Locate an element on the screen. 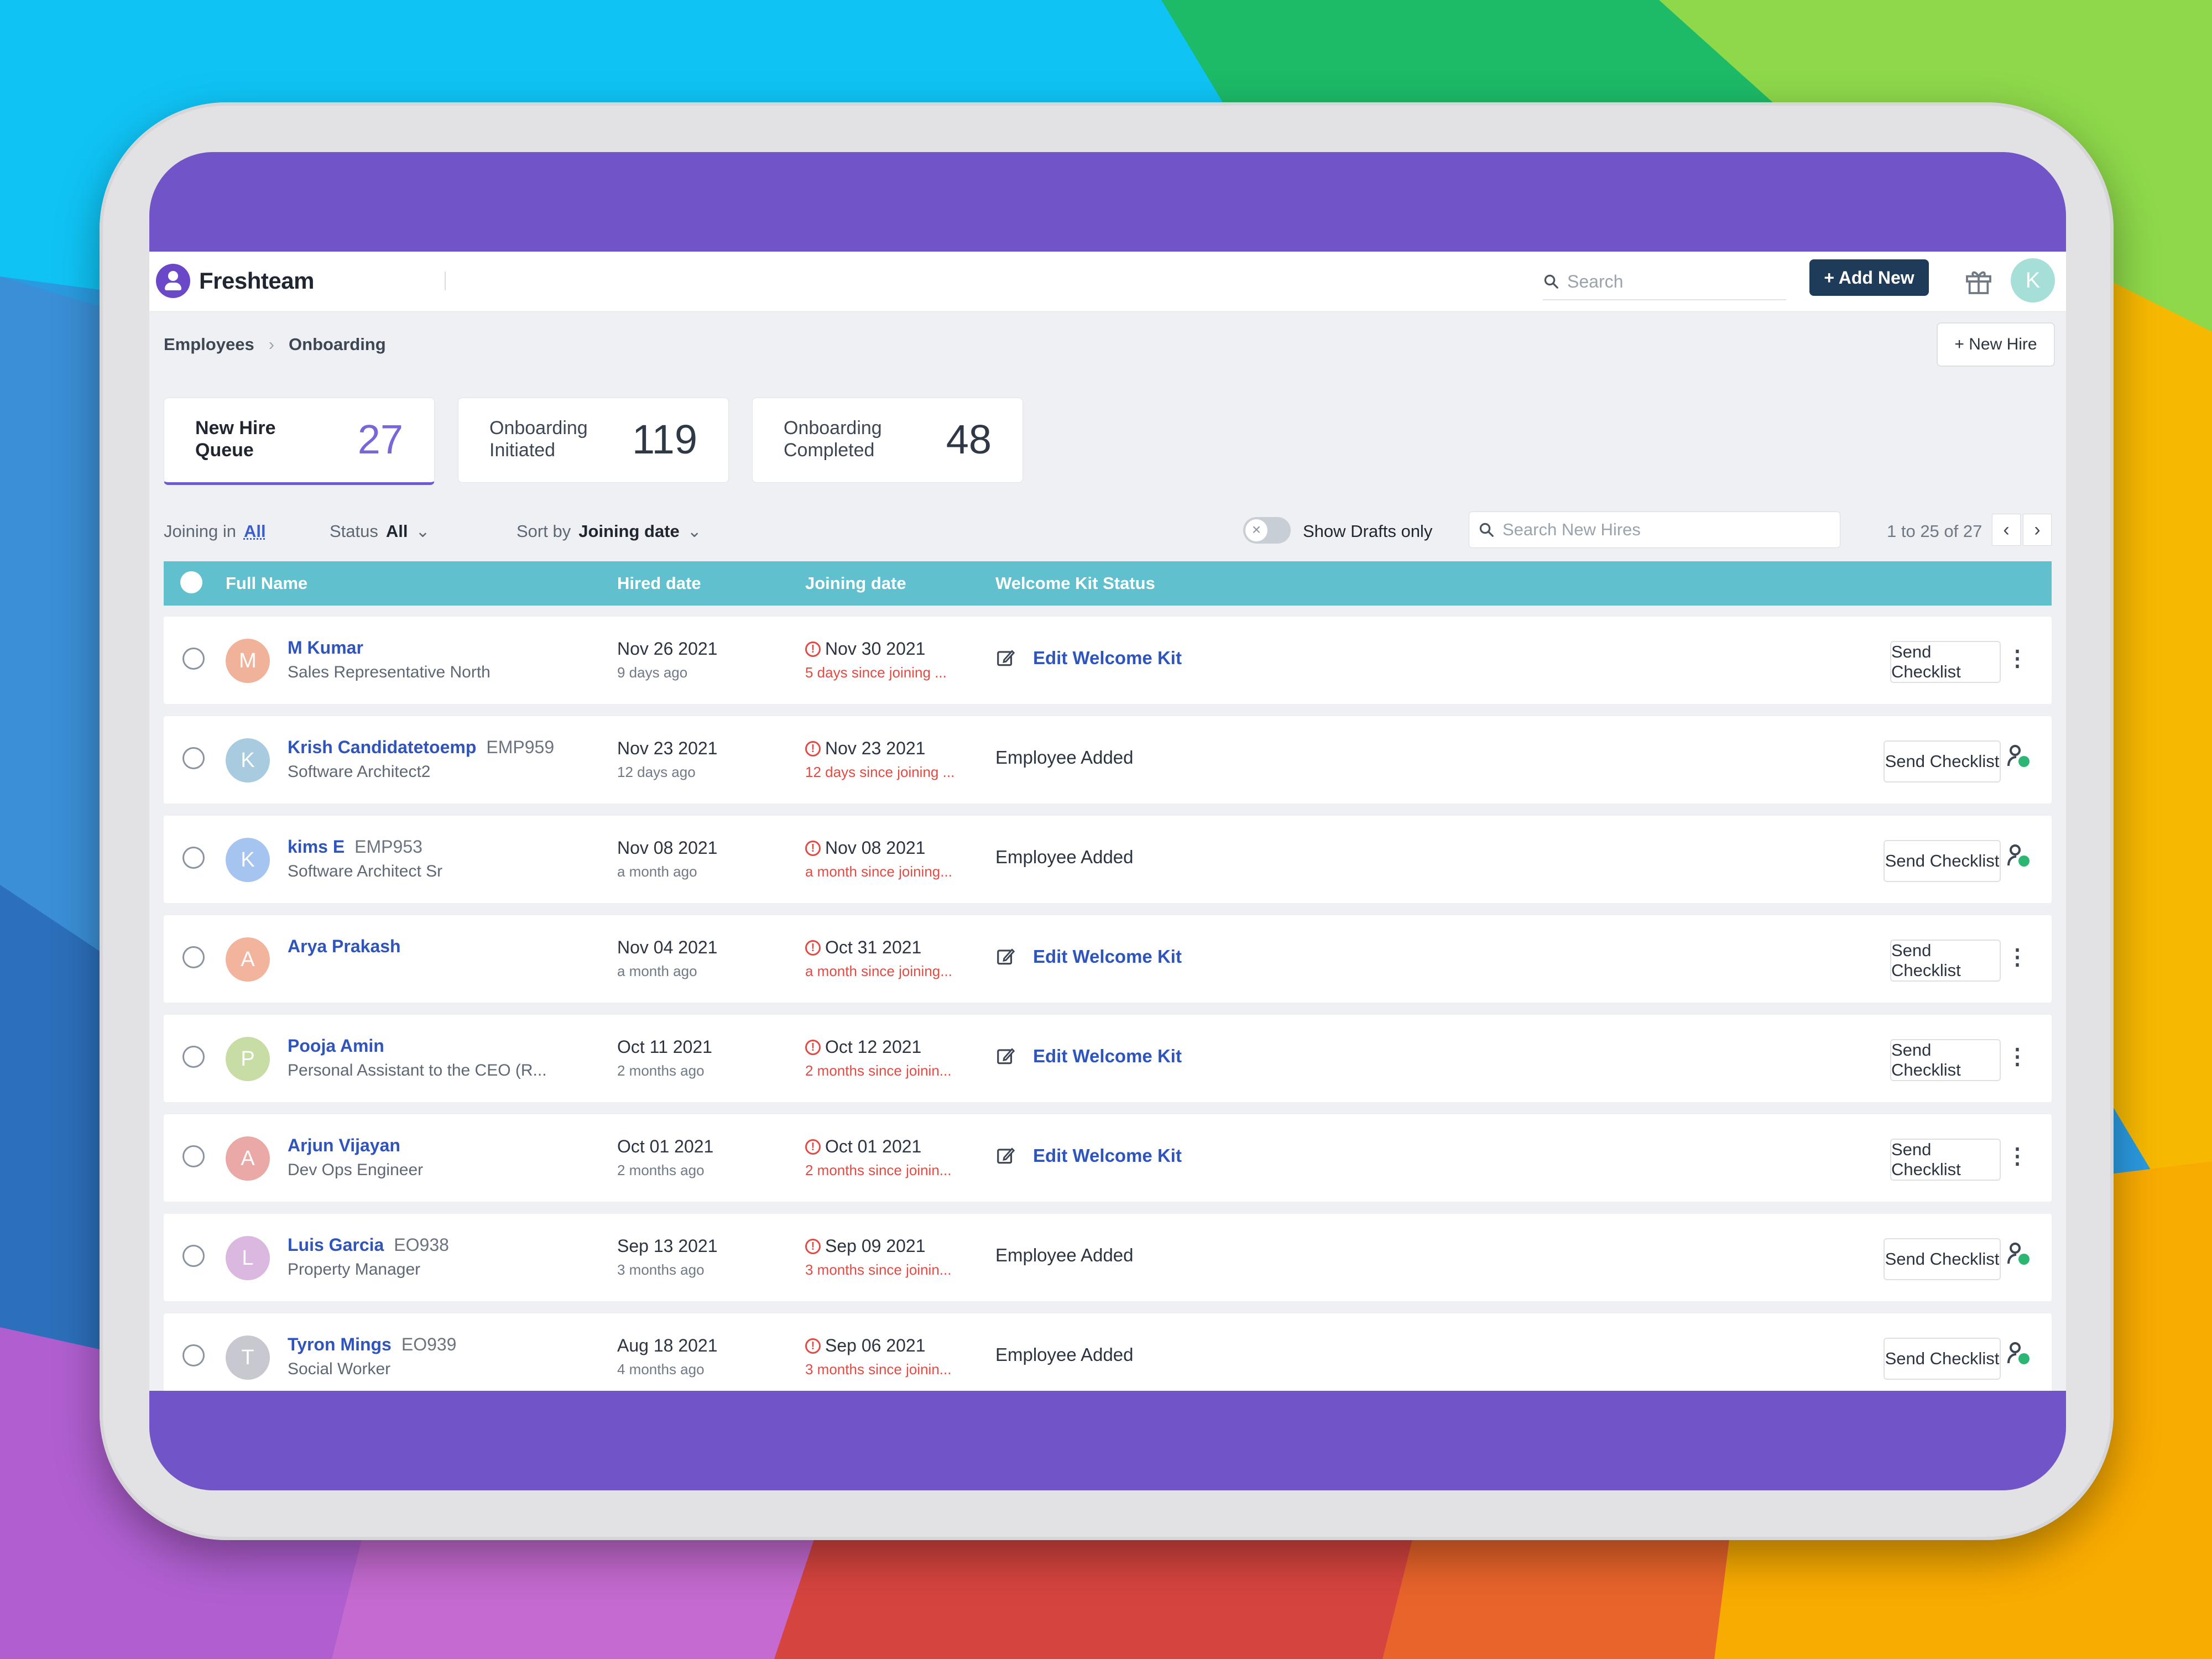  sort-label: Sort by is located at coordinates (544, 531).